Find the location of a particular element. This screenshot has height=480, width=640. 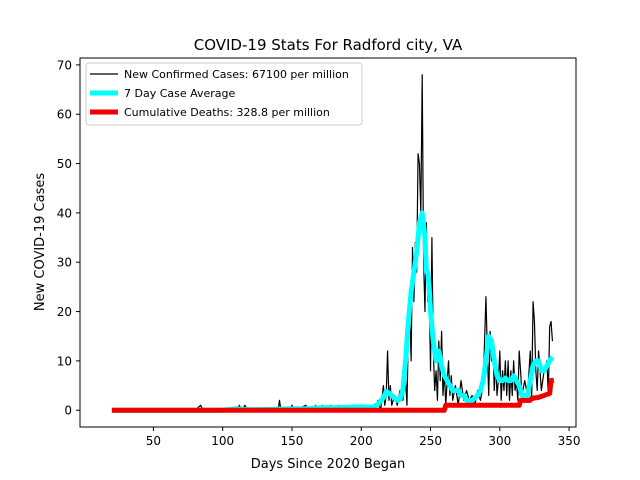

y-tick-label: 40 is located at coordinates (64, 213).